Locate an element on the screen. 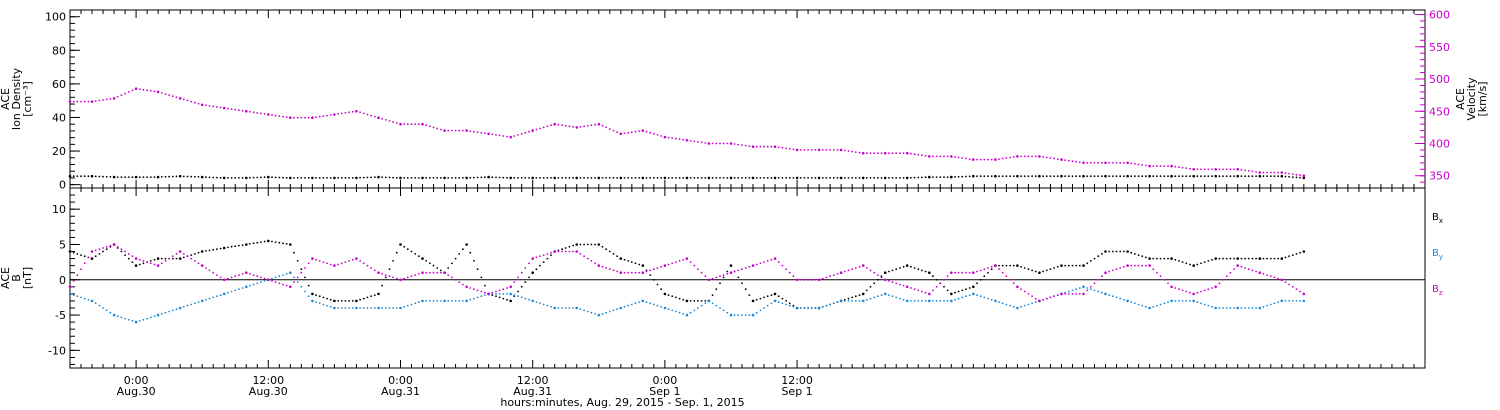 This screenshot has height=410, width=1500. series-by is located at coordinates (687, 297).